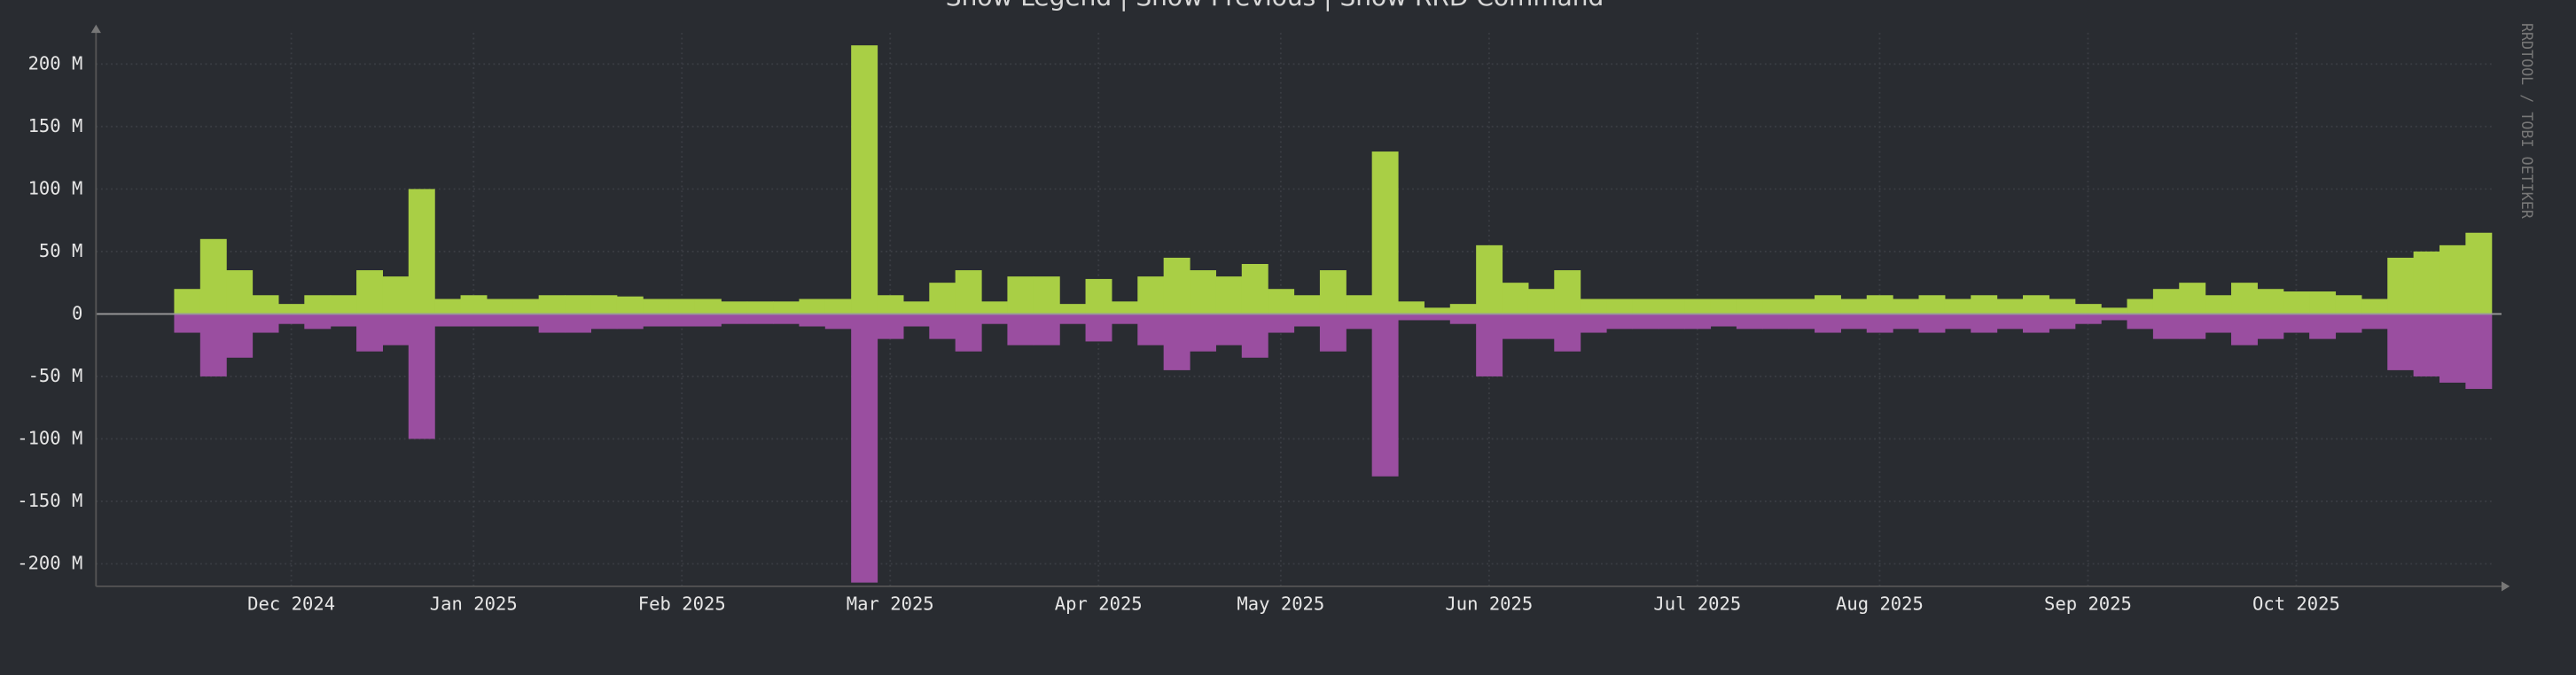  What do you see at coordinates (474, 603) in the screenshot?
I see `x-tick-label: Jan 2025` at bounding box center [474, 603].